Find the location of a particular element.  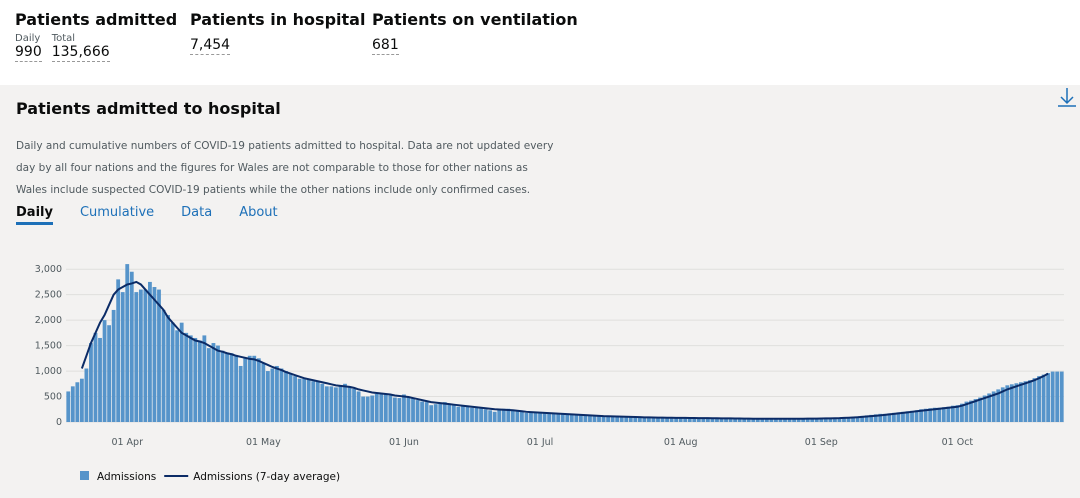

headline-item: 7,454 is located at coordinates (210, 46).